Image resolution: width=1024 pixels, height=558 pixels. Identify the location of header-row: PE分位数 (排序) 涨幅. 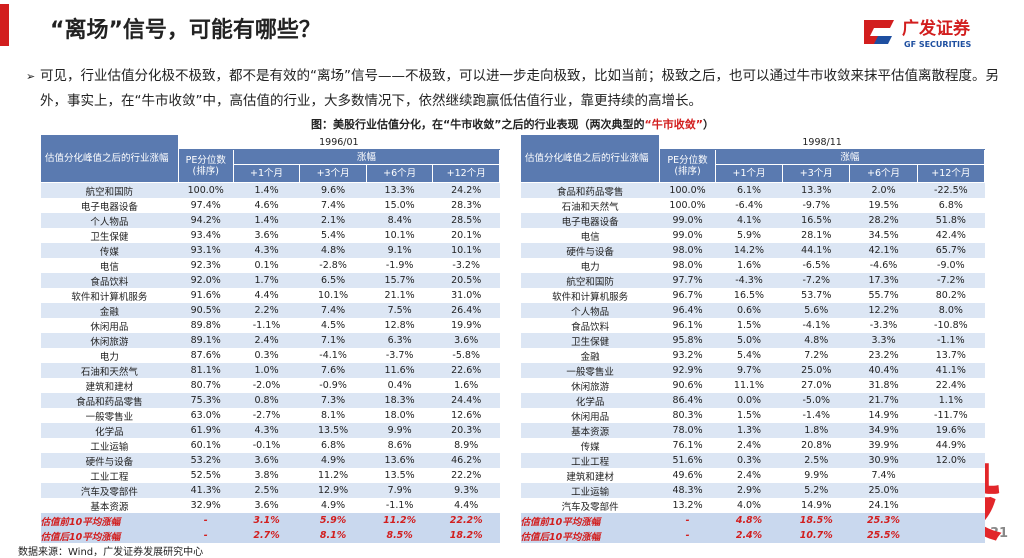
(753, 166).